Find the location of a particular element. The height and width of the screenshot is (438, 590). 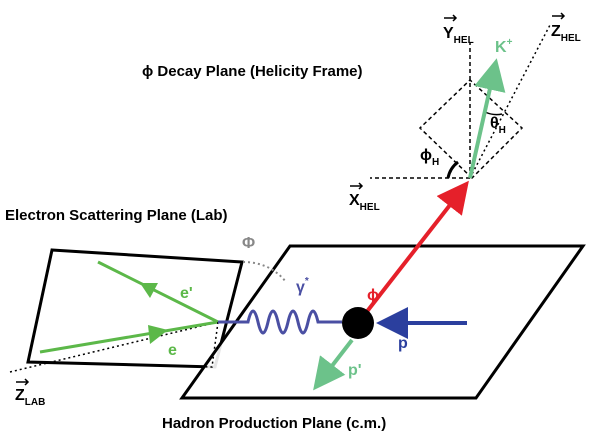

hidden-edge is located at coordinates (199, 344).